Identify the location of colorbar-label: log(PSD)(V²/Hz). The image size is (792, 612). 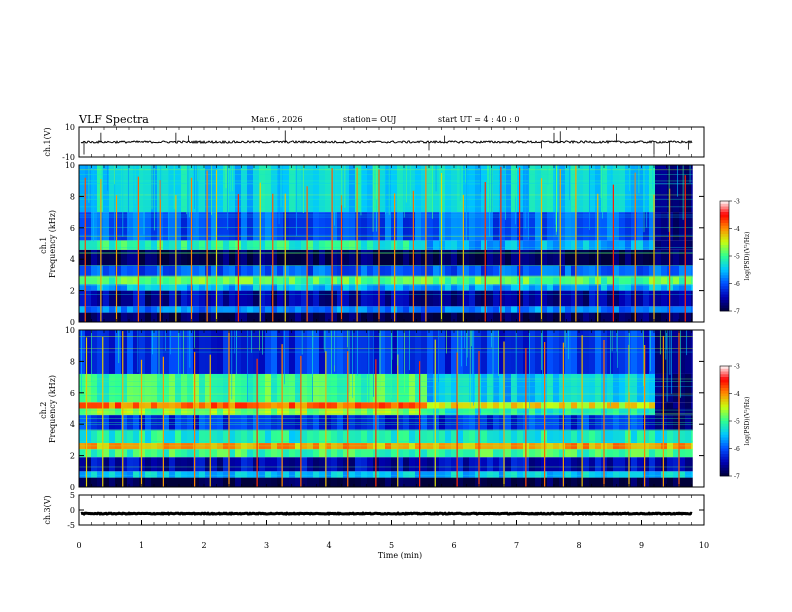
(747, 256).